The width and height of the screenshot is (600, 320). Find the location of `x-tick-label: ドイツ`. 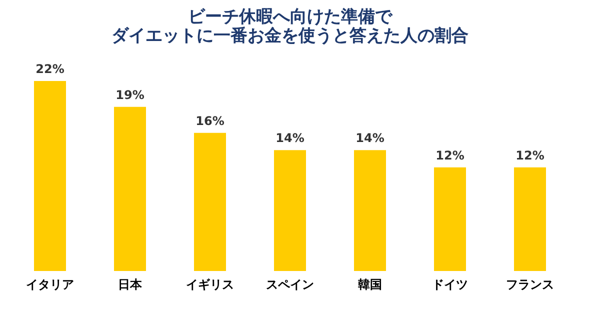

x-tick-label: ドイツ is located at coordinates (450, 285).